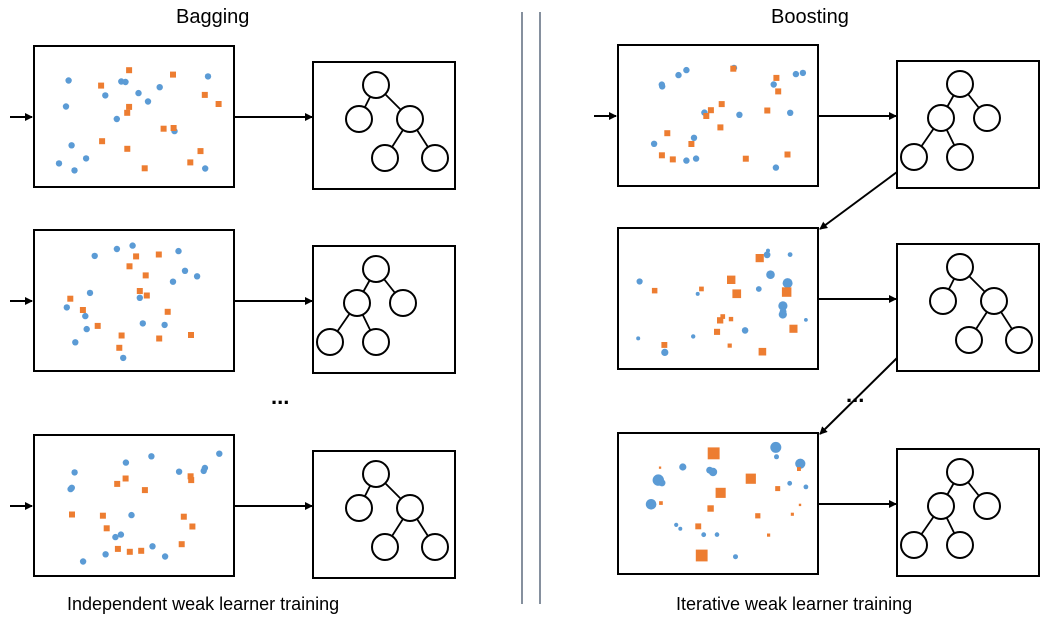 The height and width of the screenshot is (619, 1049). What do you see at coordinates (213, 17) in the screenshot?
I see `bagging-title: Bagging` at bounding box center [213, 17].